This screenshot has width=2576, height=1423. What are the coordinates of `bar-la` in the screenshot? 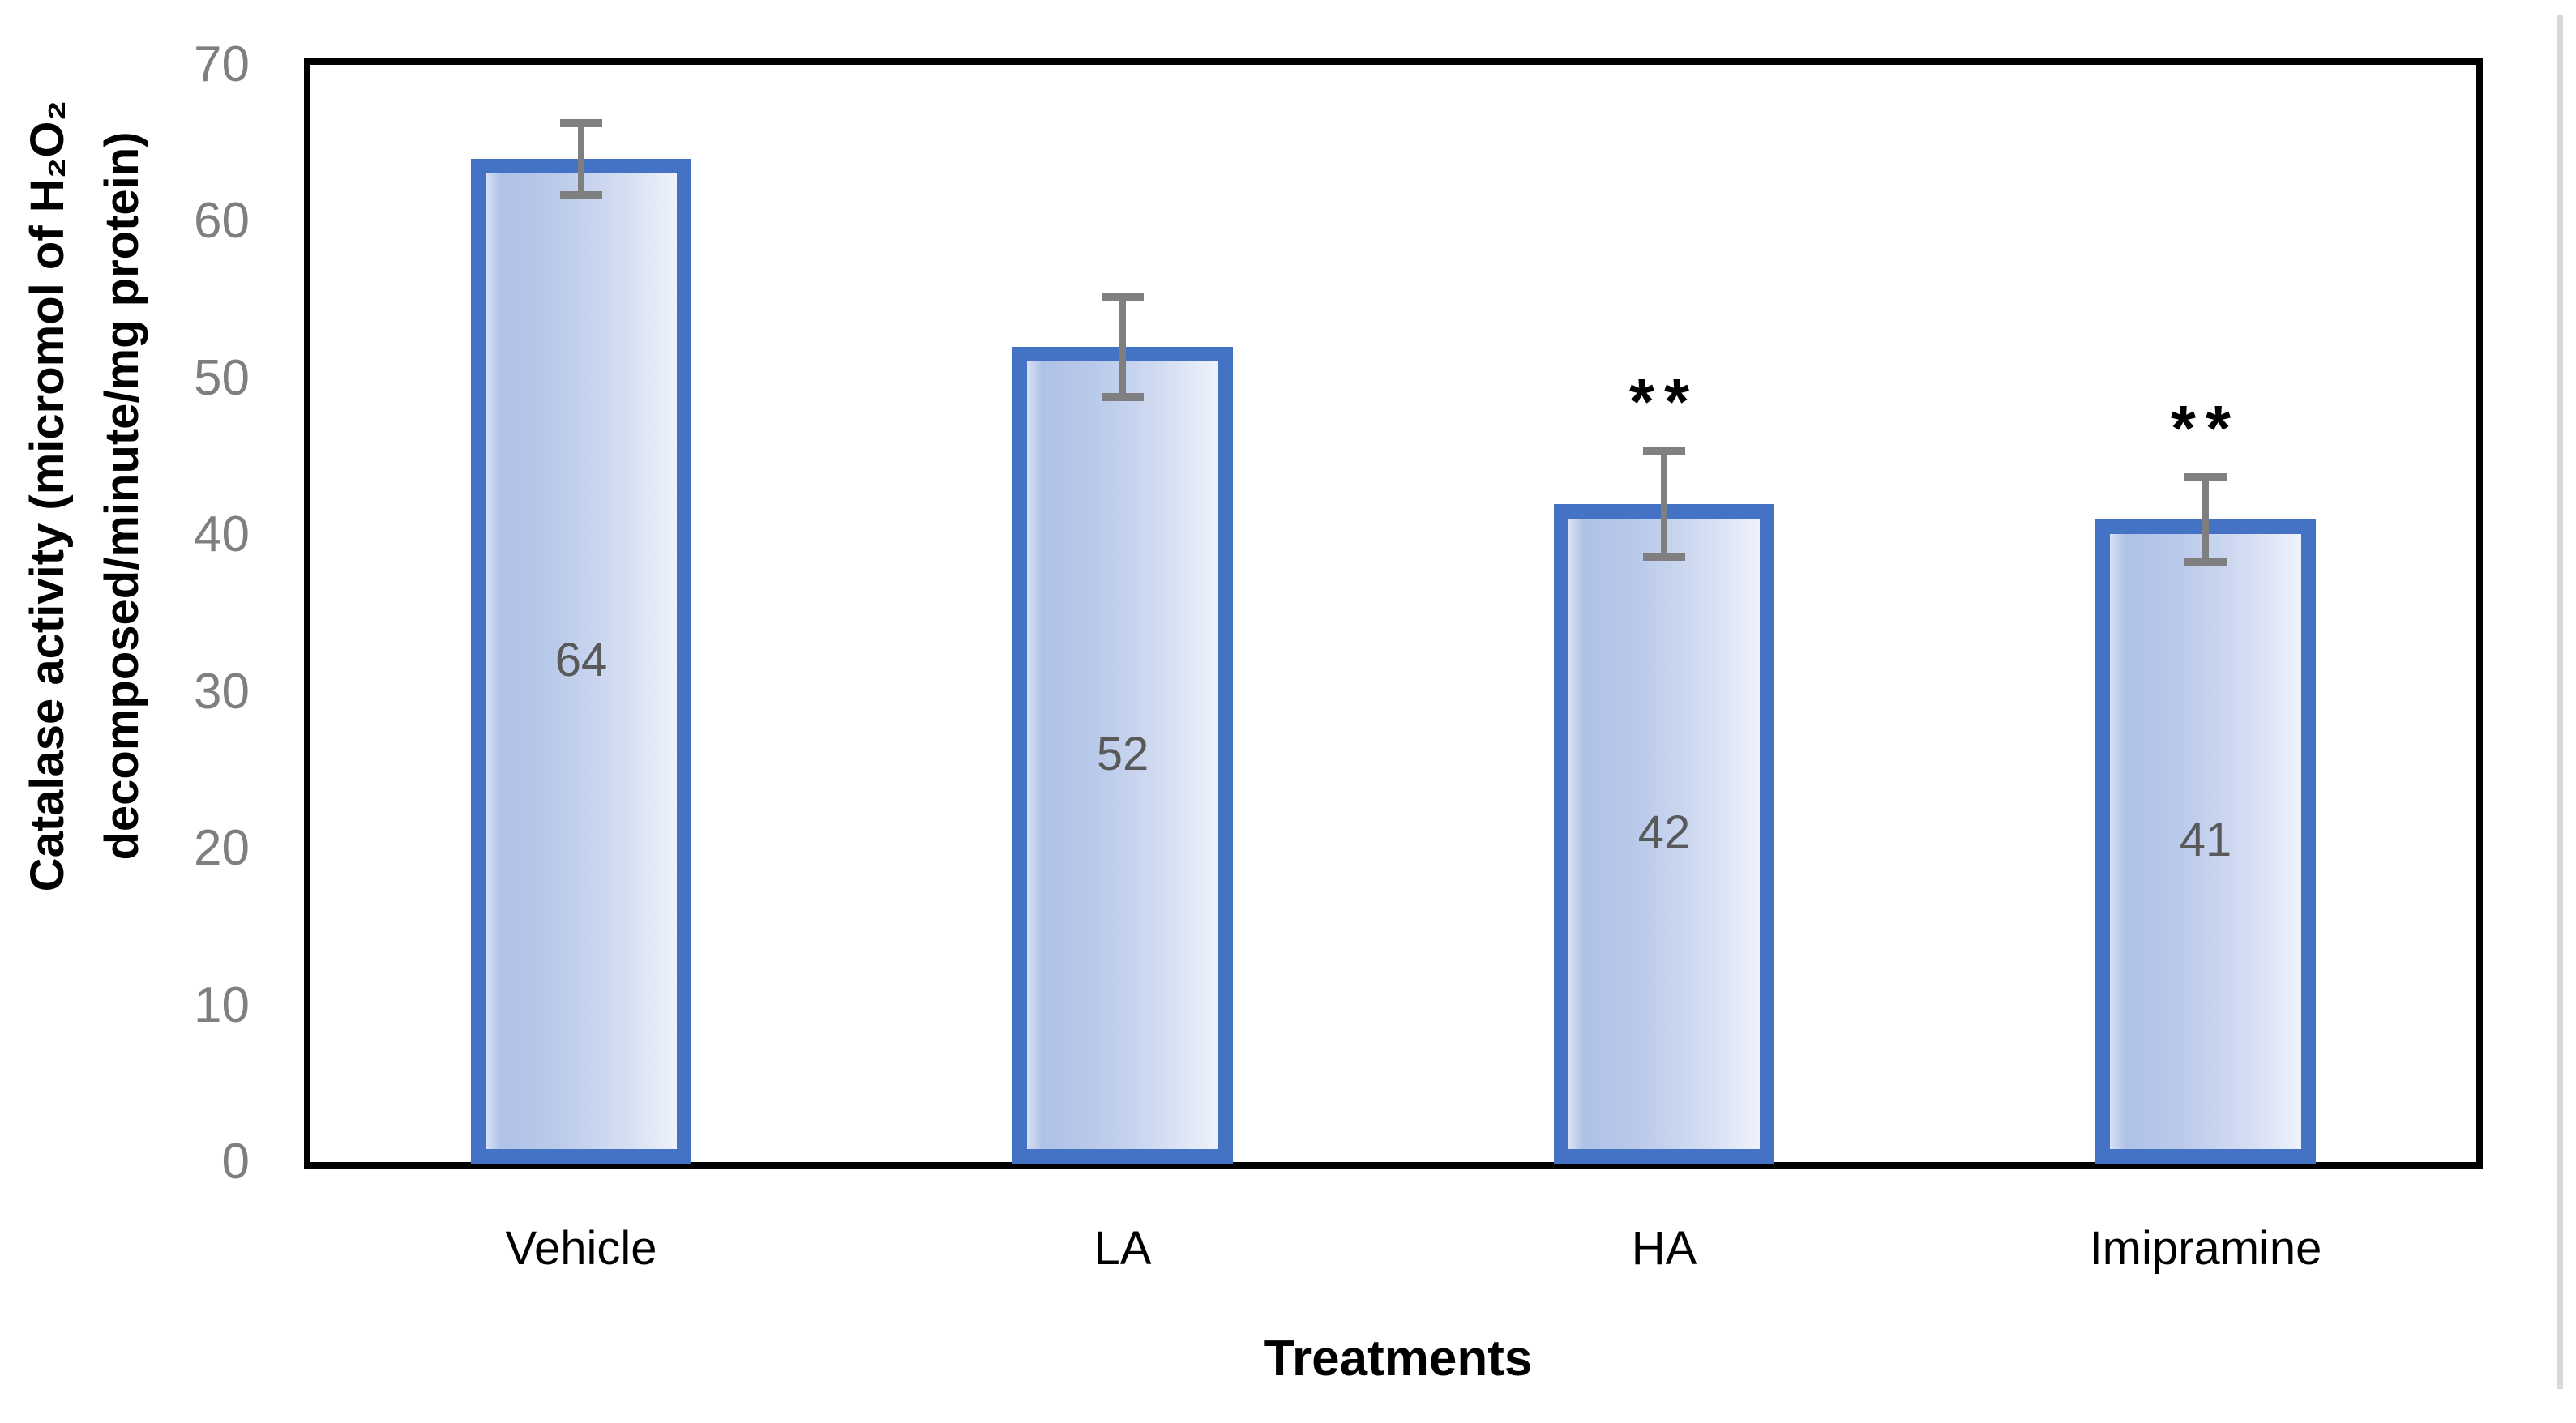 It's located at (1122, 755).